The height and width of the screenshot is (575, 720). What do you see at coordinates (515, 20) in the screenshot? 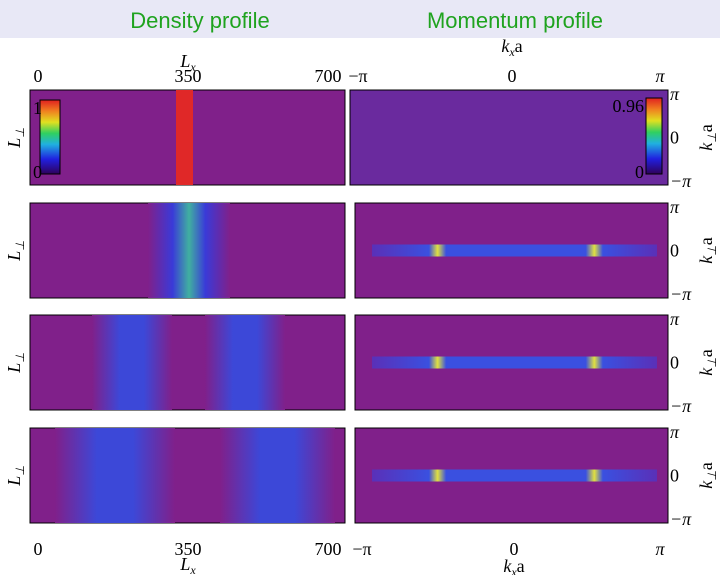
I see `right-title: Momentum profile` at bounding box center [515, 20].